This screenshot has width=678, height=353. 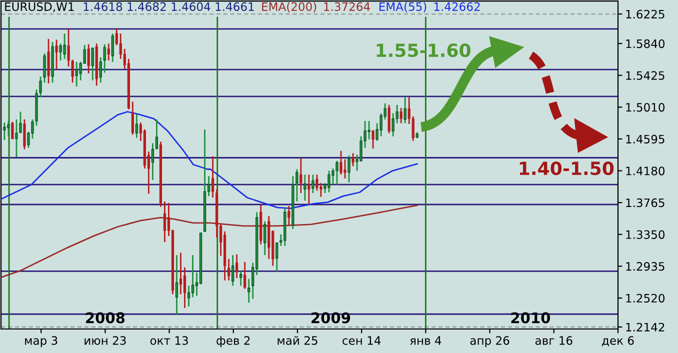 What do you see at coordinates (490, 342) in the screenshot?
I see `x-tick-label: апр 26` at bounding box center [490, 342].